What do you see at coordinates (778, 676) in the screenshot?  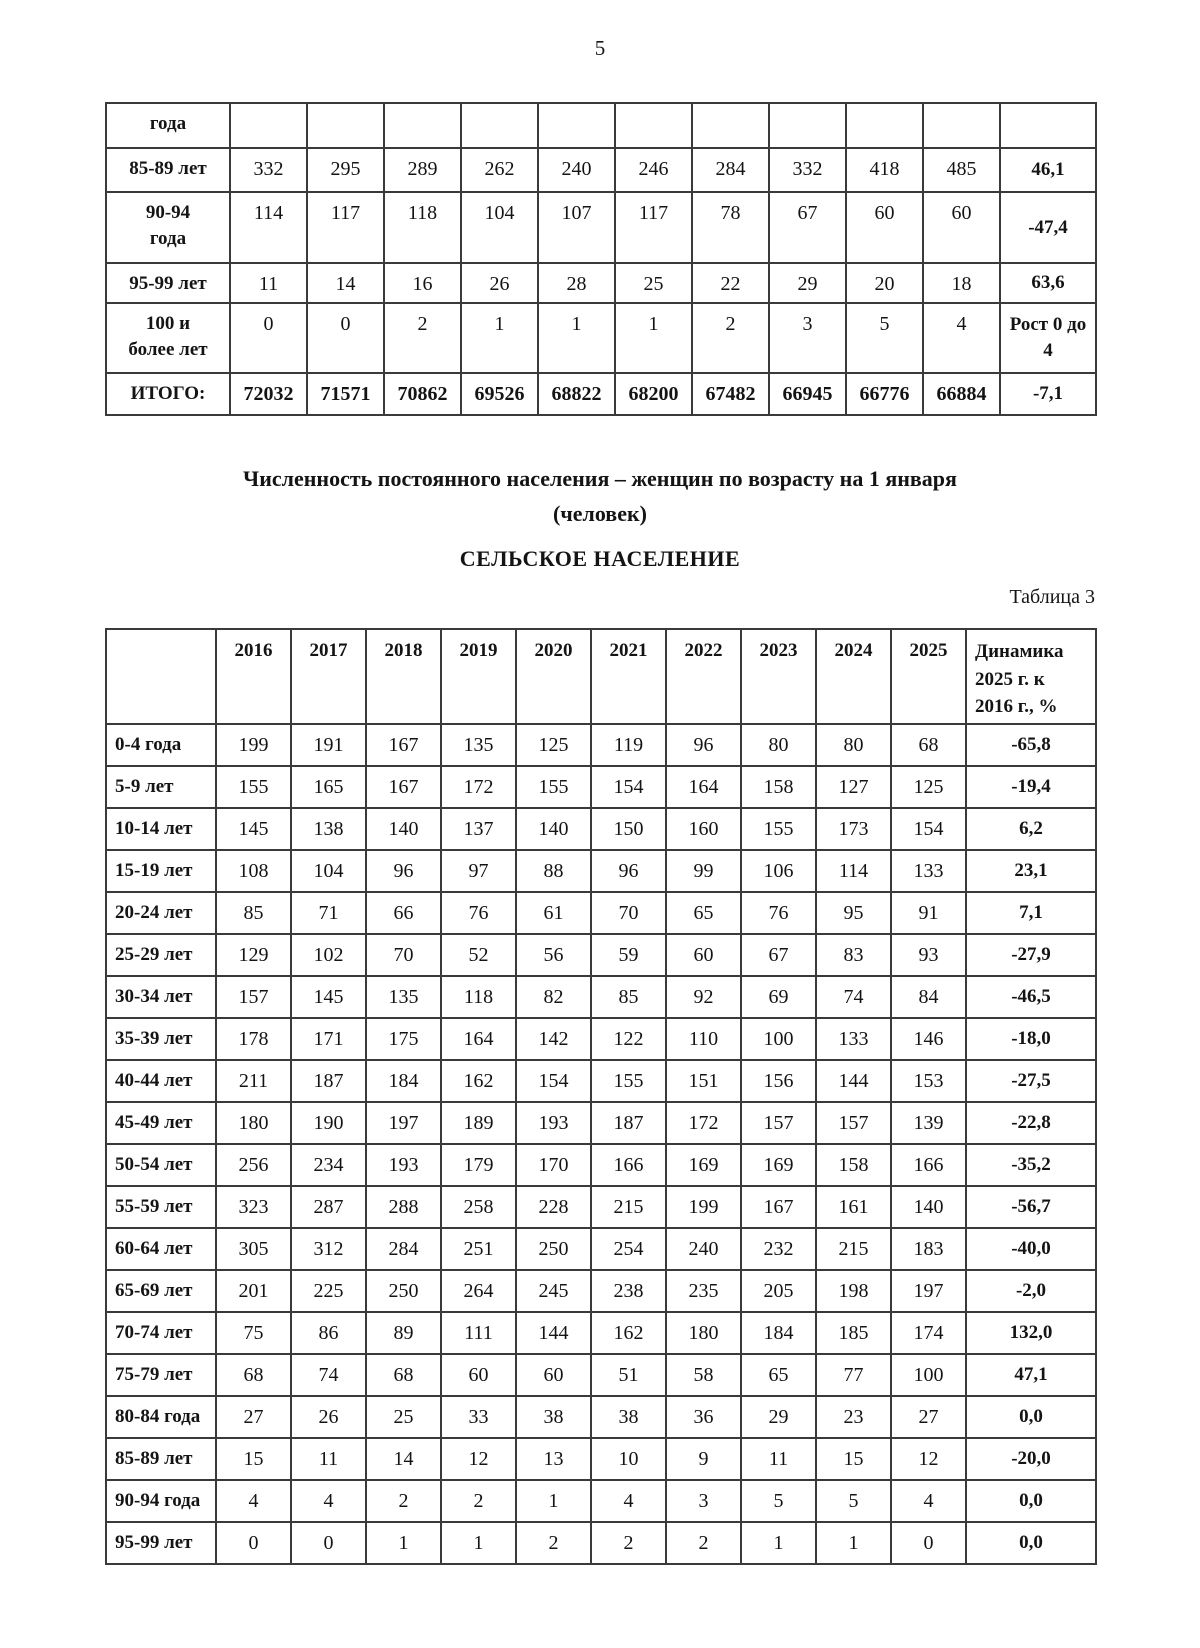 I see `year-header: 2023` at bounding box center [778, 676].